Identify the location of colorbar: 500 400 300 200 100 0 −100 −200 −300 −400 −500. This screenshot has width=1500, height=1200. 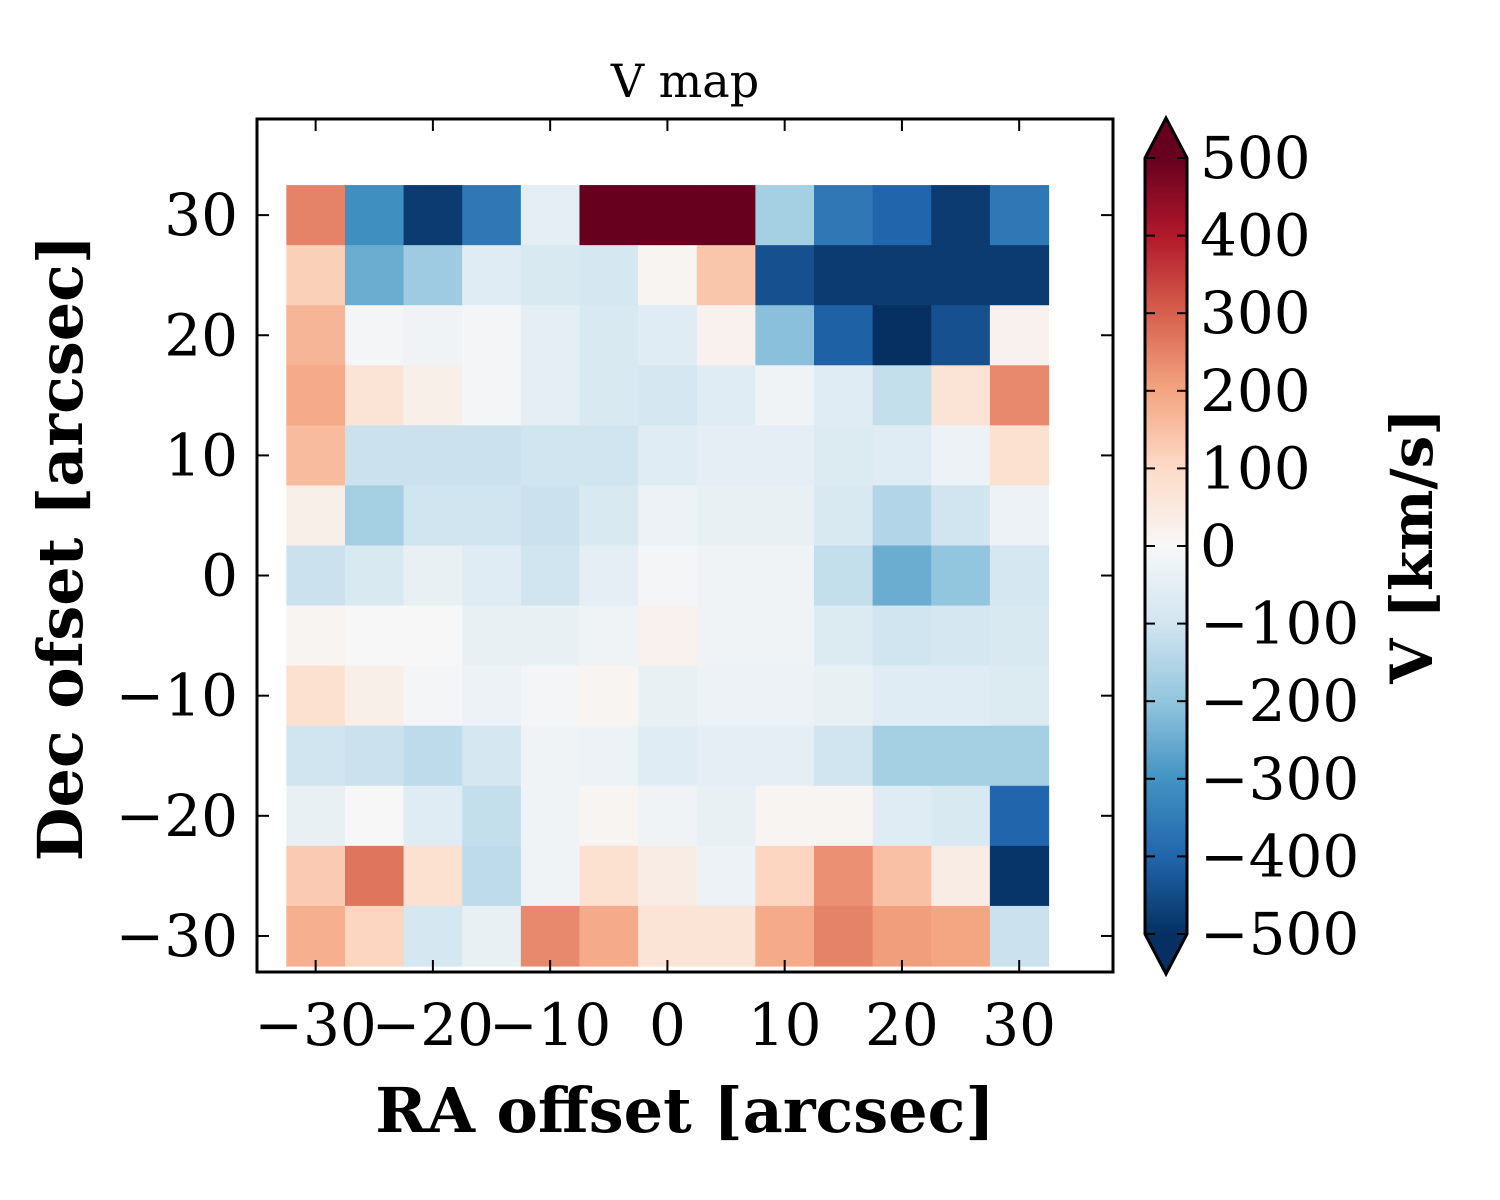
(1251, 546).